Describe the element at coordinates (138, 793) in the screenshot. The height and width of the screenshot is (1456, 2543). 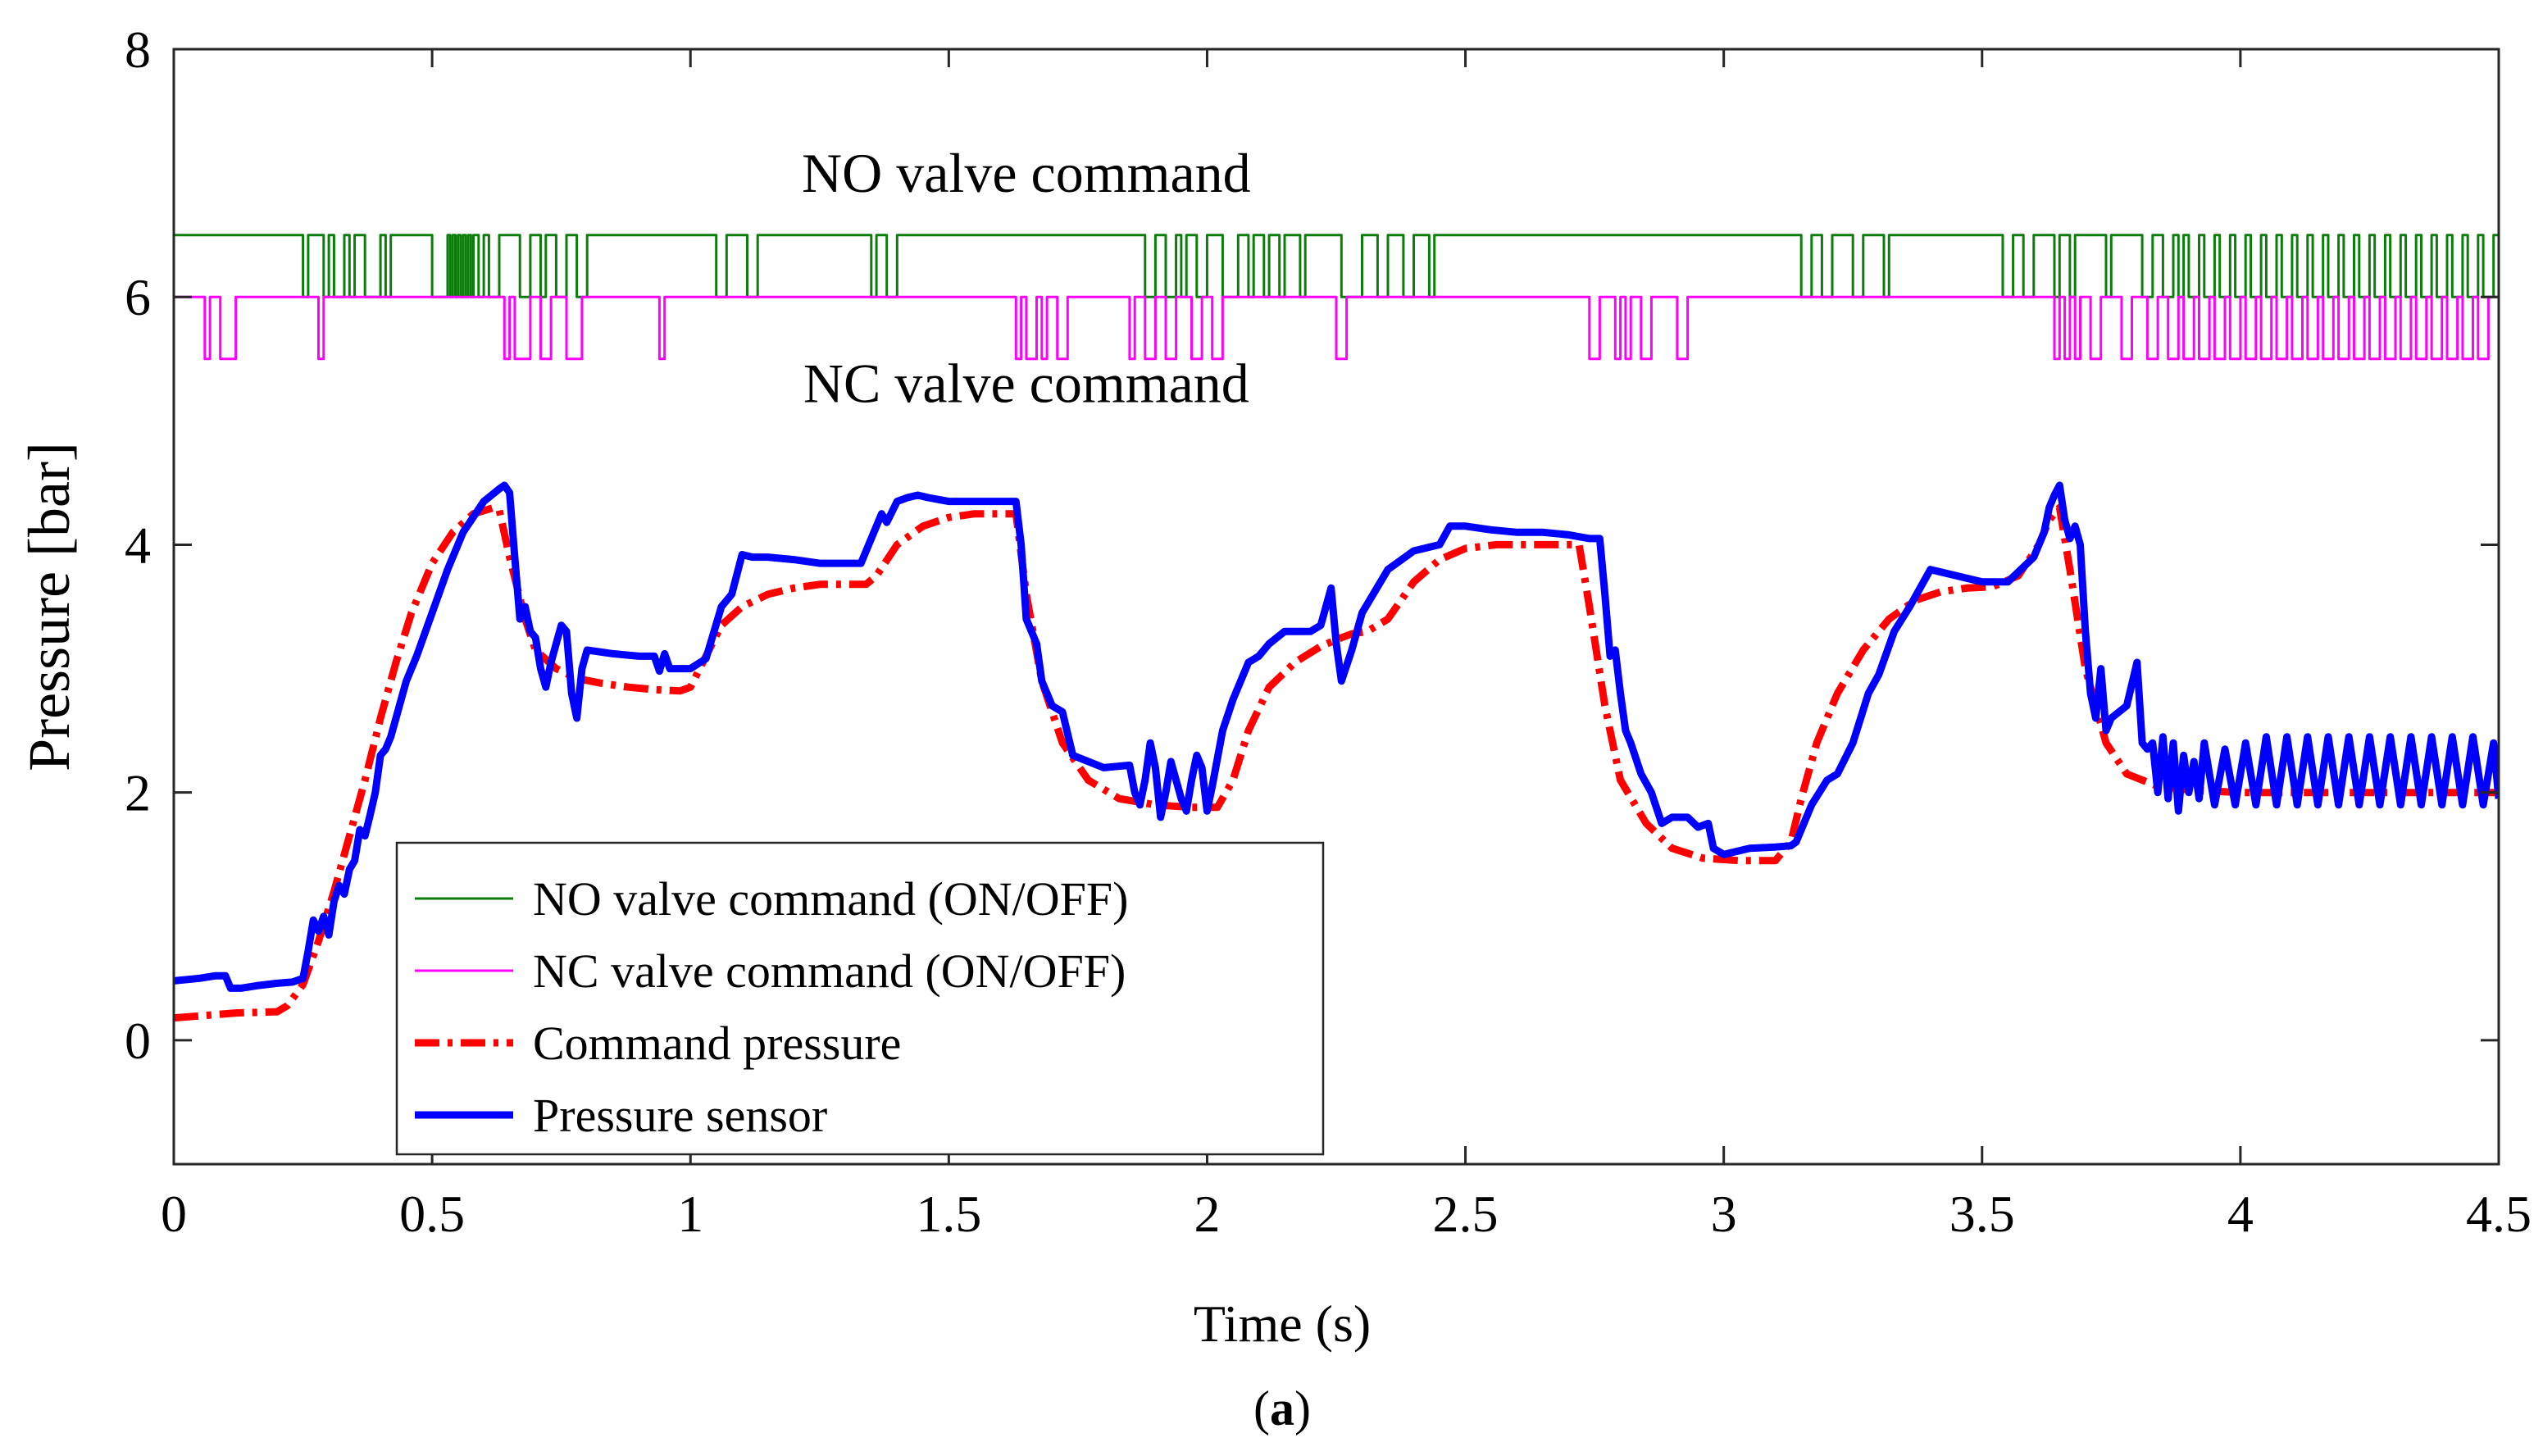
I see `y-tick-label: 2` at that location.